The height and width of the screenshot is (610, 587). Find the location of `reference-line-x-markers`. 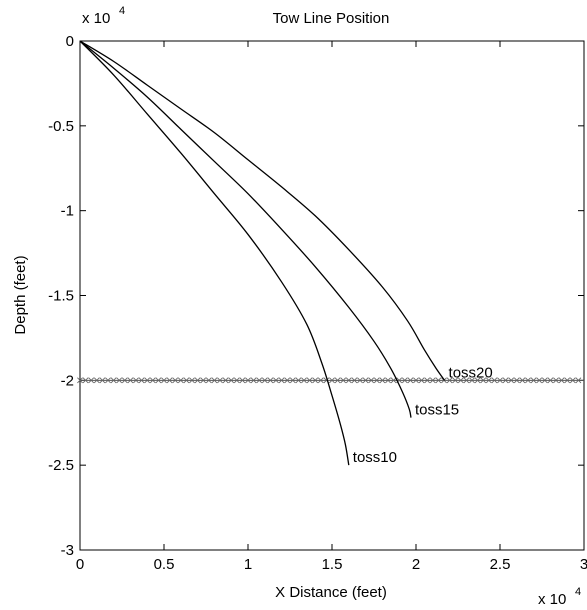

reference-line-x-markers is located at coordinates (329, 380).